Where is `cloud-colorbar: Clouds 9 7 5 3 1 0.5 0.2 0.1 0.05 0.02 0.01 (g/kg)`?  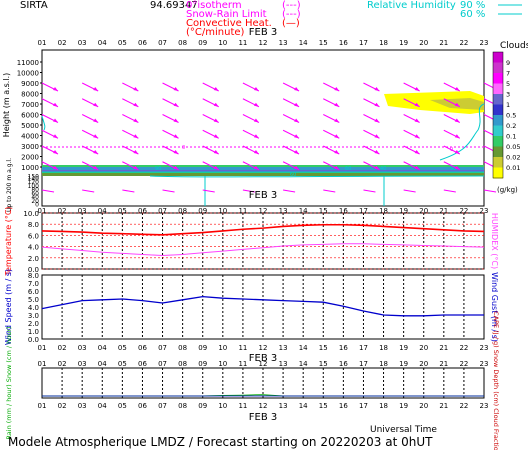
cloud-colorbar: Clouds 9 7 5 3 1 0.5 0.2 0.1 0.05 0.02 0.01 (g/kg) is located at coordinates (510, 117).